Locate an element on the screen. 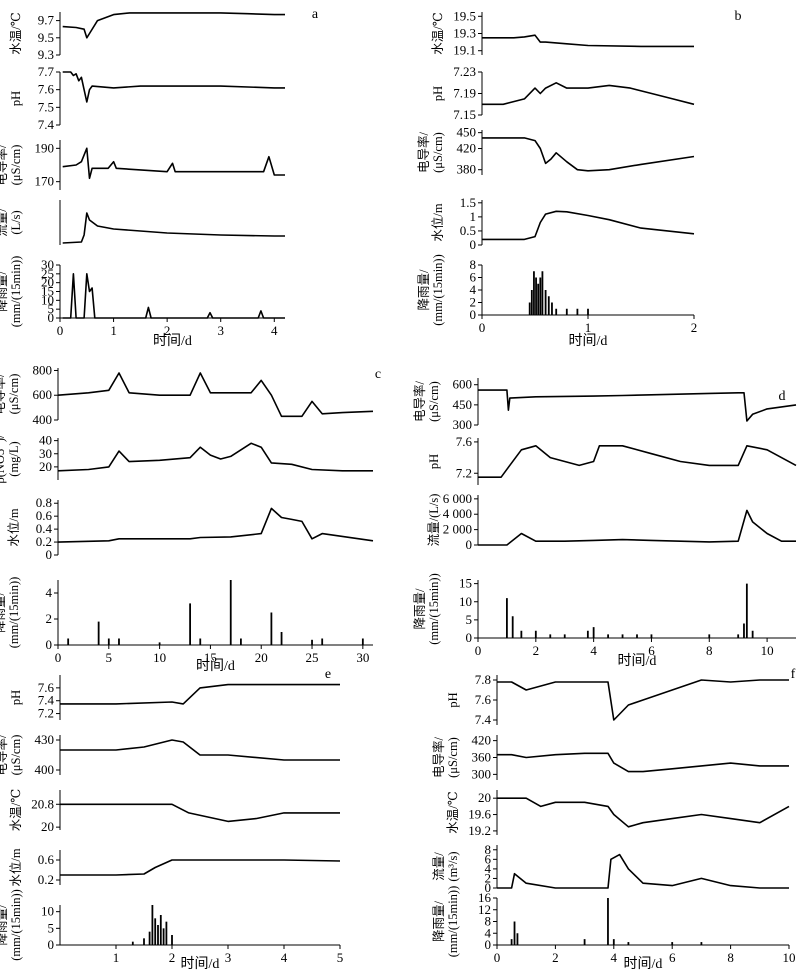 The width and height of the screenshot is (800, 975). y-tick-label: 8 is located at coordinates (488, 921).